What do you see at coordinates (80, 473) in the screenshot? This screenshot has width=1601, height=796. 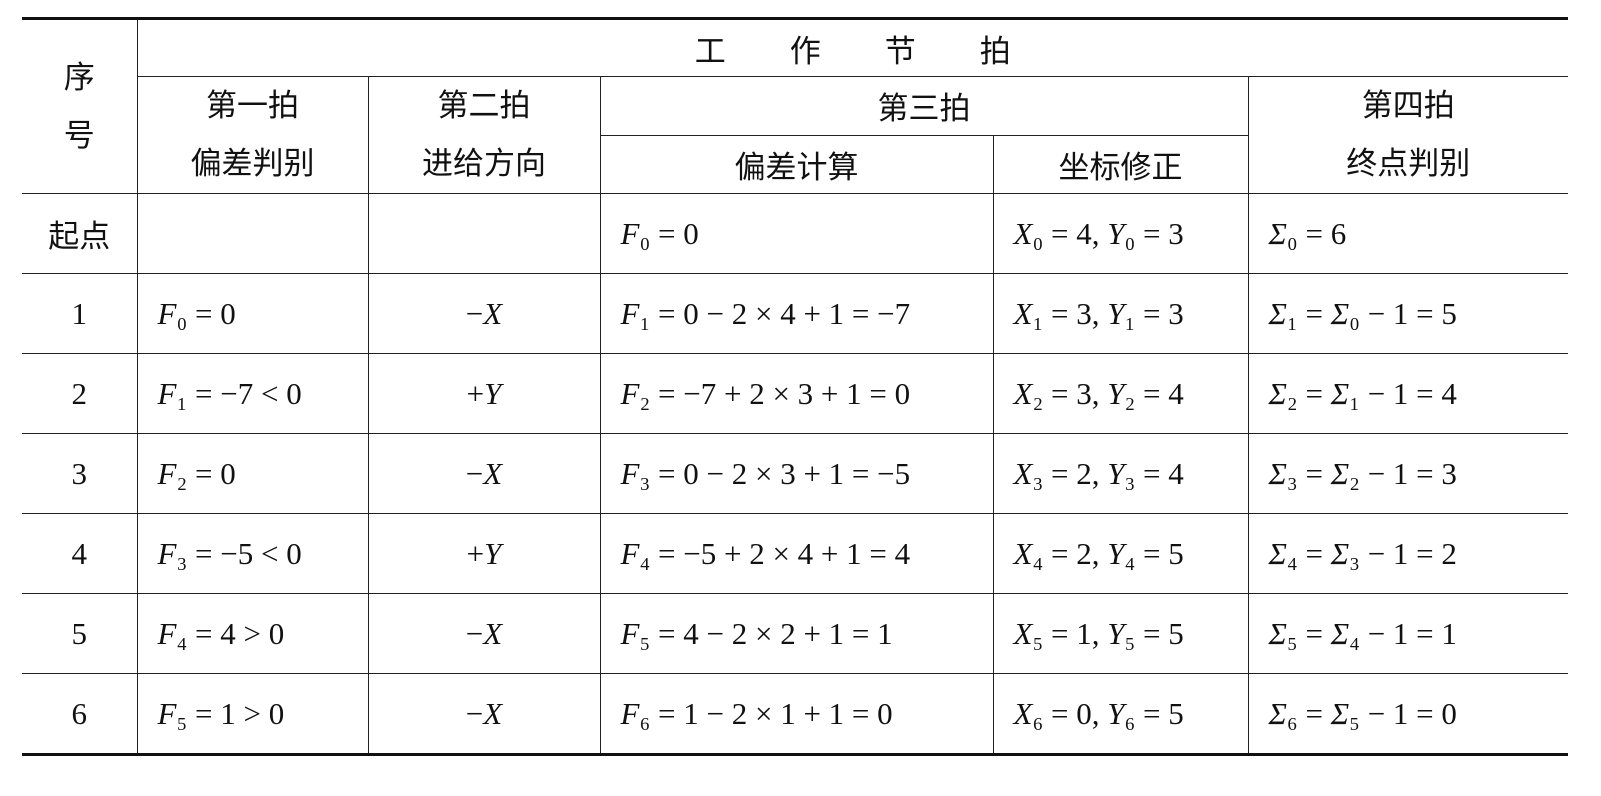 I see `index-cell: 3` at bounding box center [80, 473].